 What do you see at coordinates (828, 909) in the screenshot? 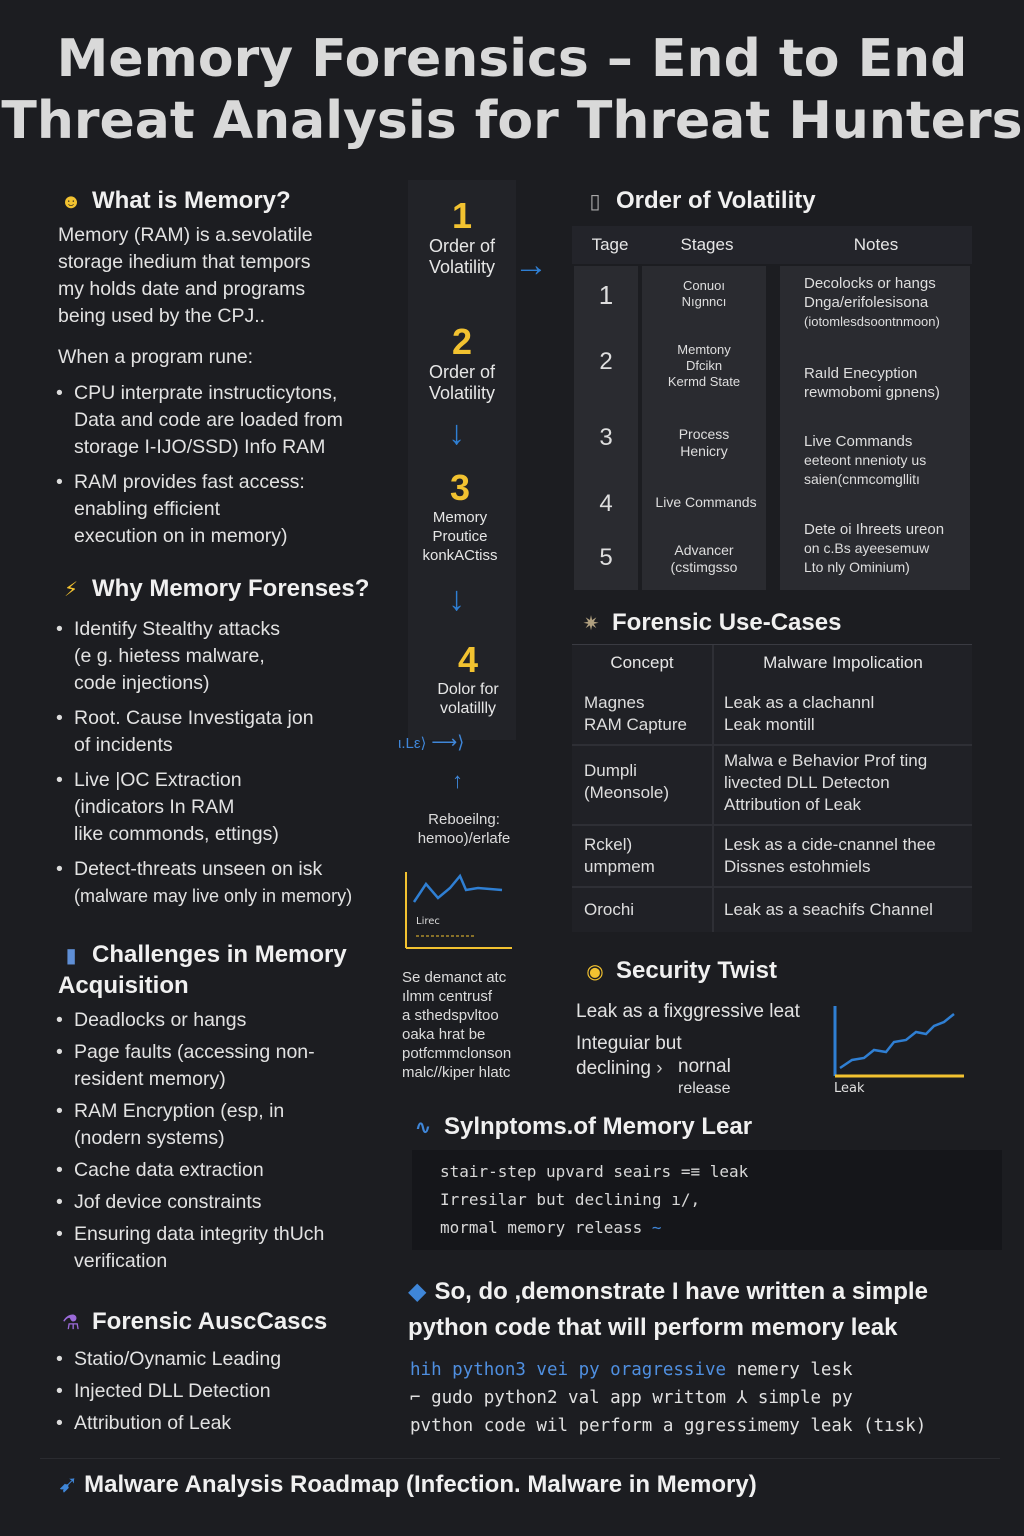
I see `cell-line: Leak as a seachifs Channel` at bounding box center [828, 909].